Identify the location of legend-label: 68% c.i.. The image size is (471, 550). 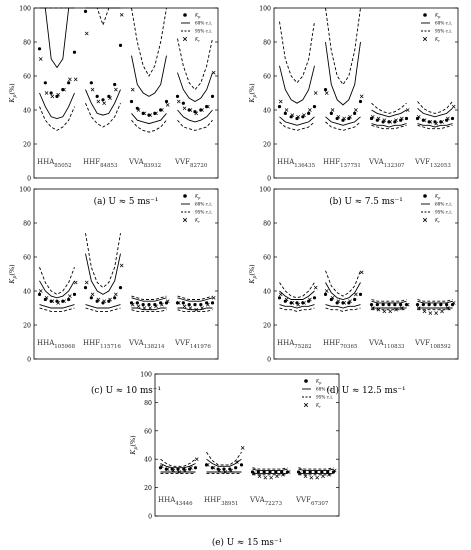
(324, 389).